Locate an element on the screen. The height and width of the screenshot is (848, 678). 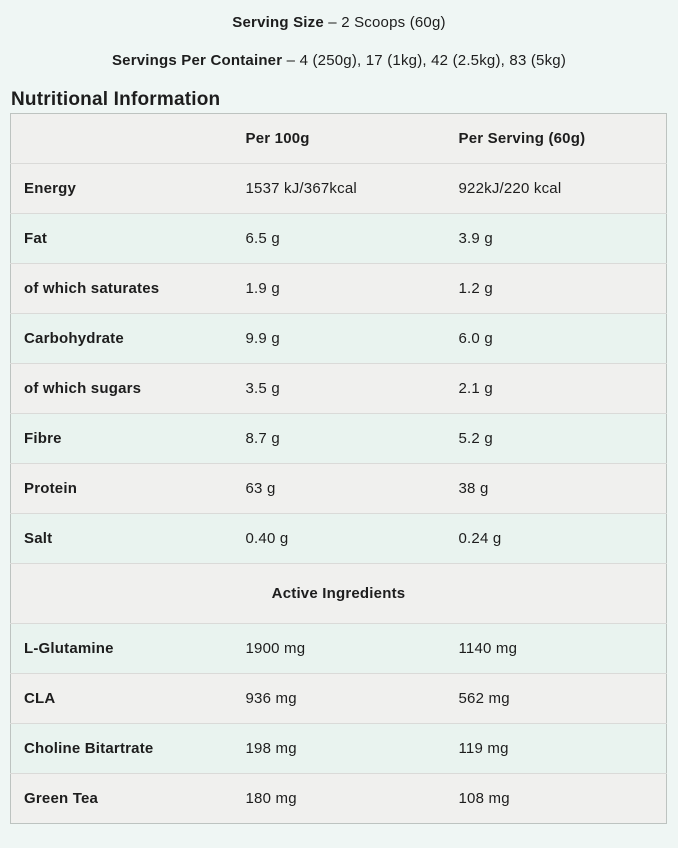
per-100g-value: 63 g is located at coordinates (339, 488).